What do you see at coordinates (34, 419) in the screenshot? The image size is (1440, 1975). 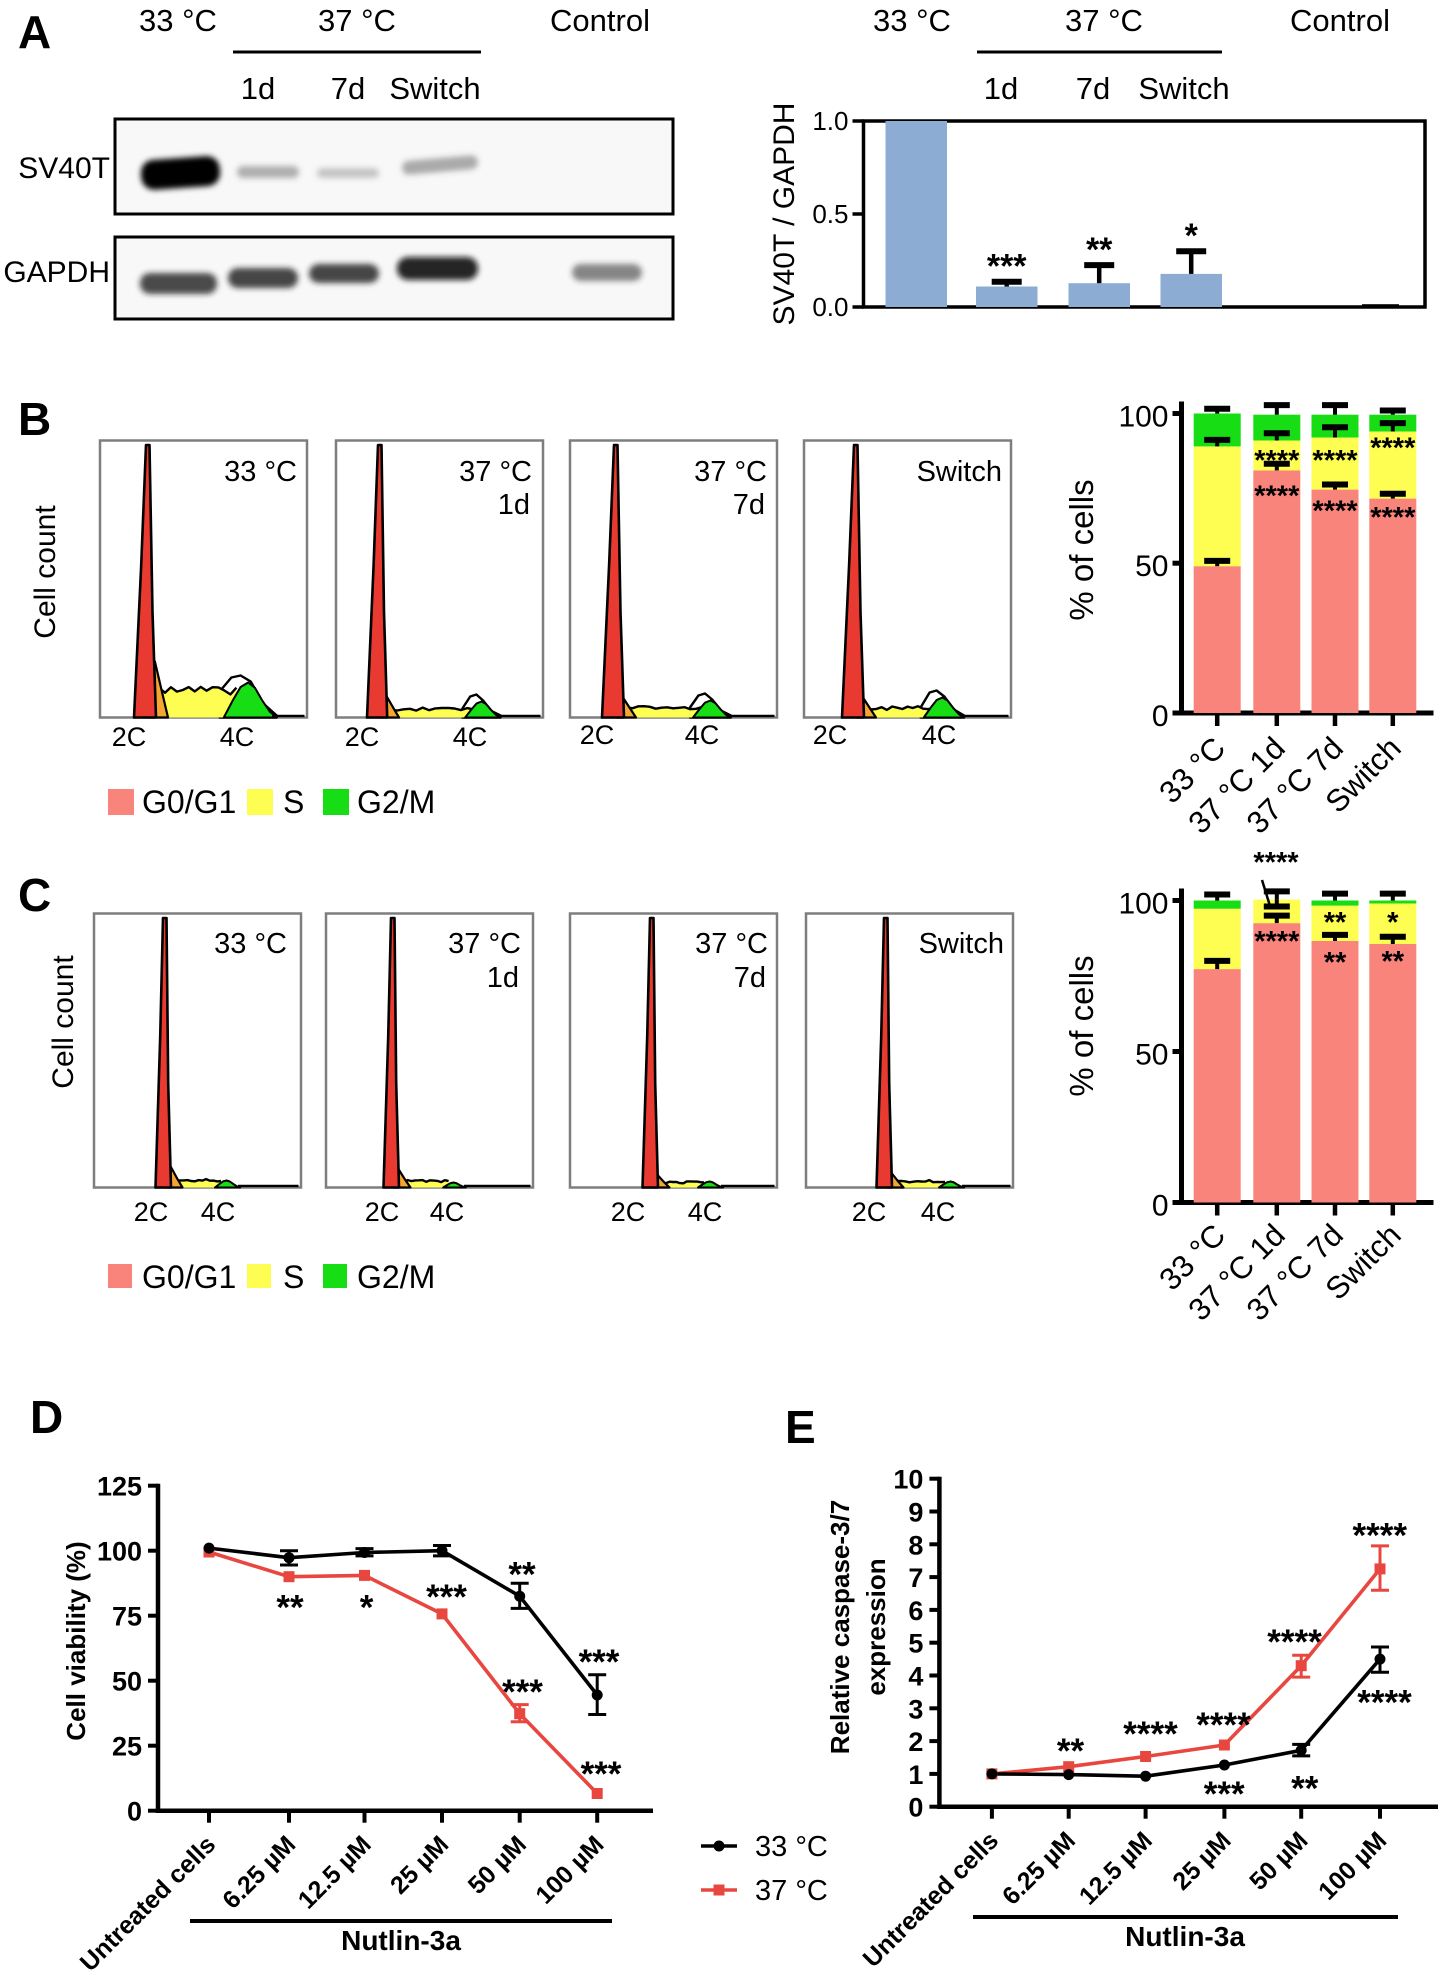 I see `svg-text: B` at bounding box center [34, 419].